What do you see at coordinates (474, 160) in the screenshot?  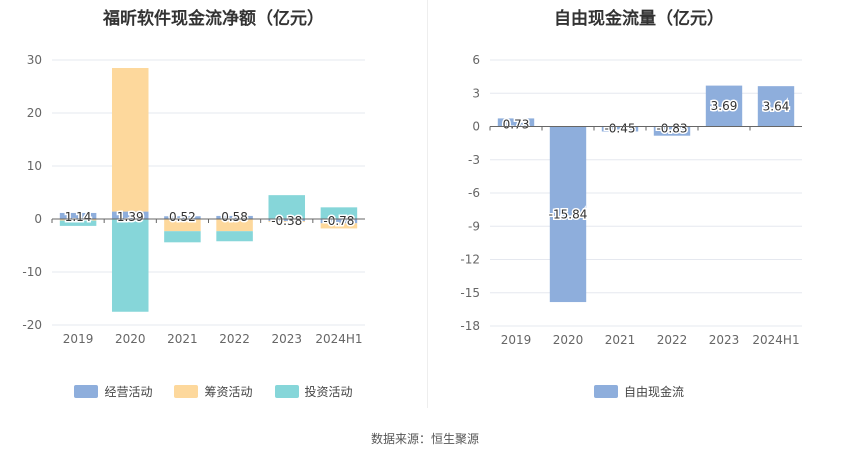 I see `y-tick-label: -3` at bounding box center [474, 160].